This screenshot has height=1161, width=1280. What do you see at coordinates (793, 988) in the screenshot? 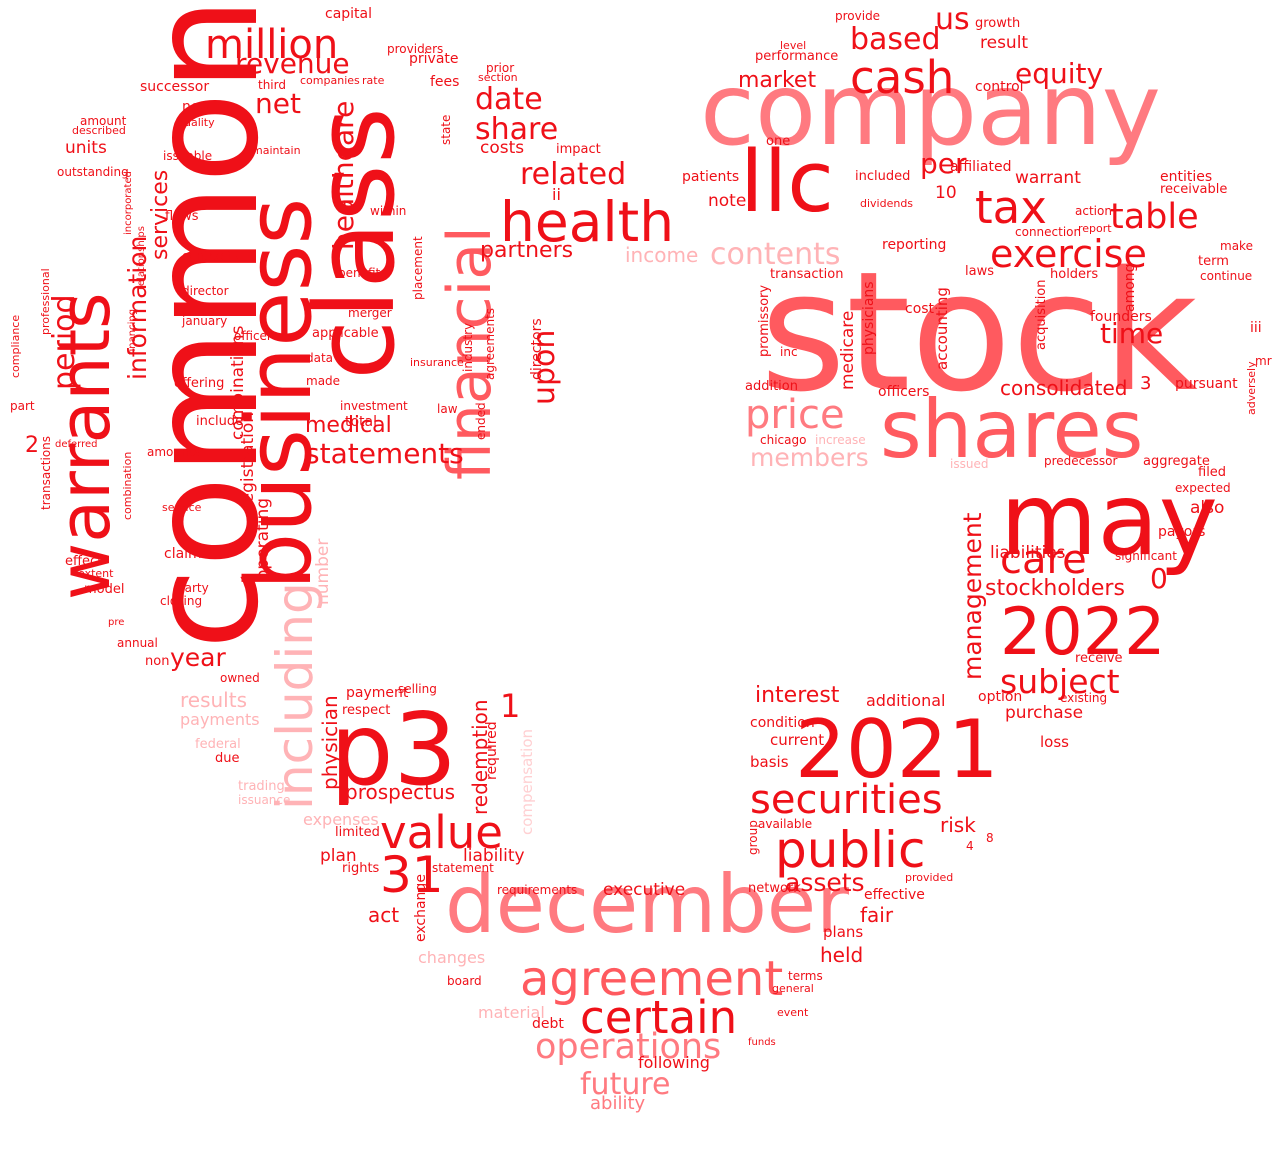
I see `cloud-word: general` at bounding box center [793, 988].